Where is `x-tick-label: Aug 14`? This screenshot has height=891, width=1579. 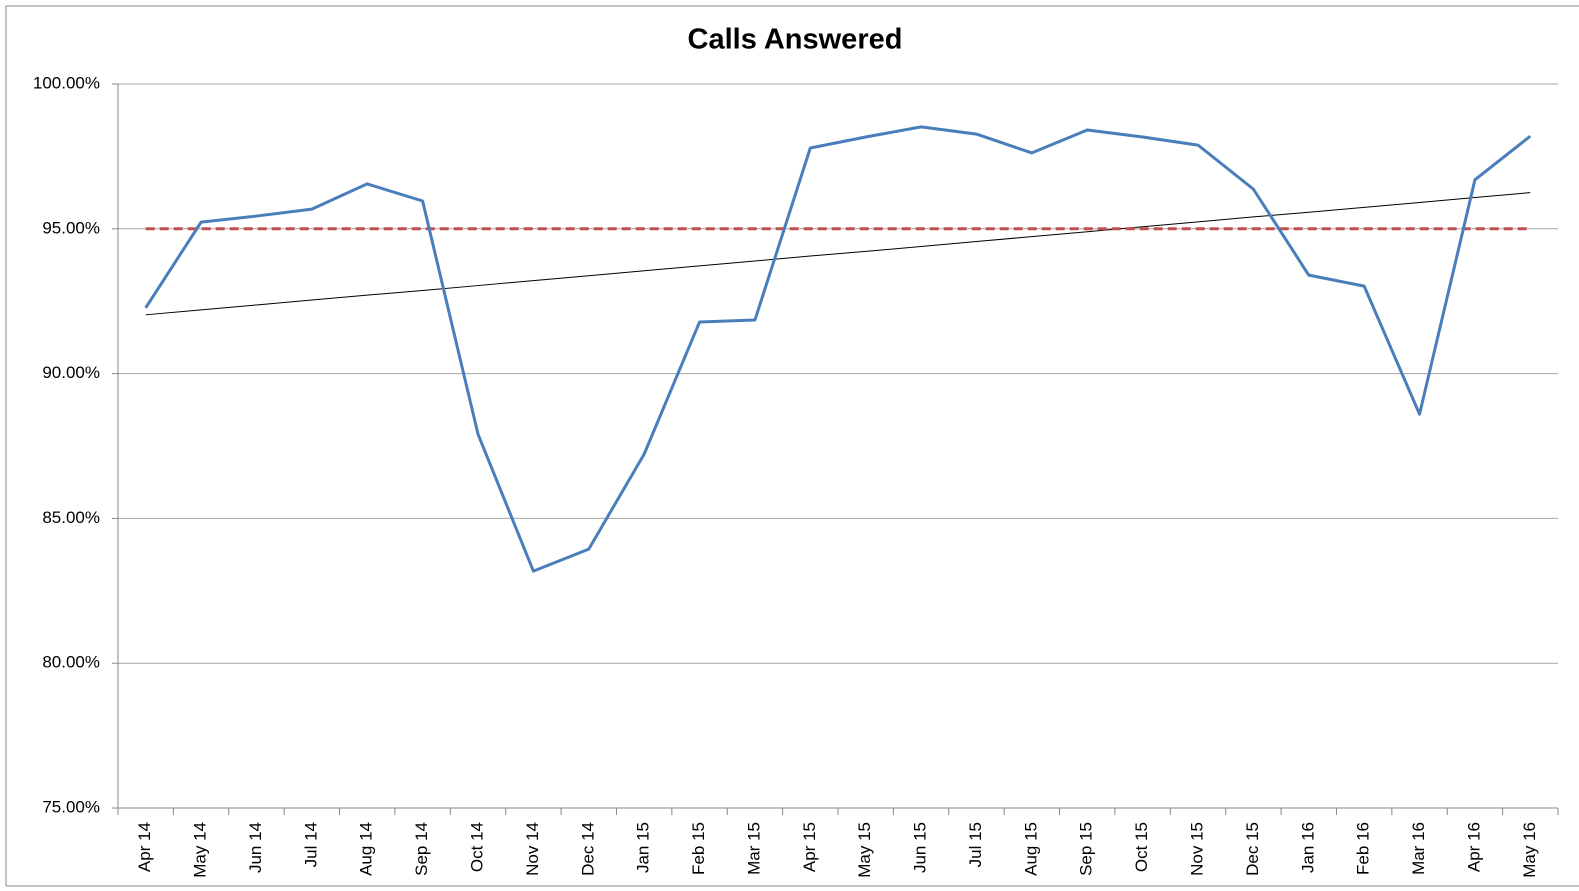
x-tick-label: Aug 14 is located at coordinates (366, 849).